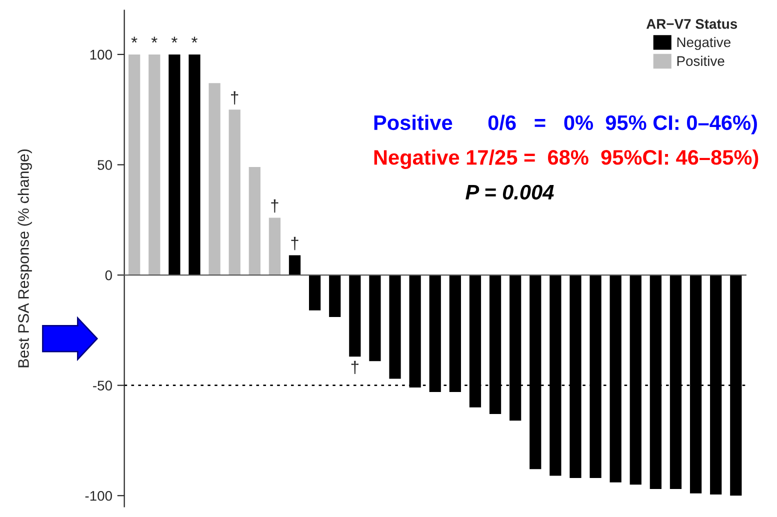  I want to click on y-tick-label: 0, so click(108, 275).